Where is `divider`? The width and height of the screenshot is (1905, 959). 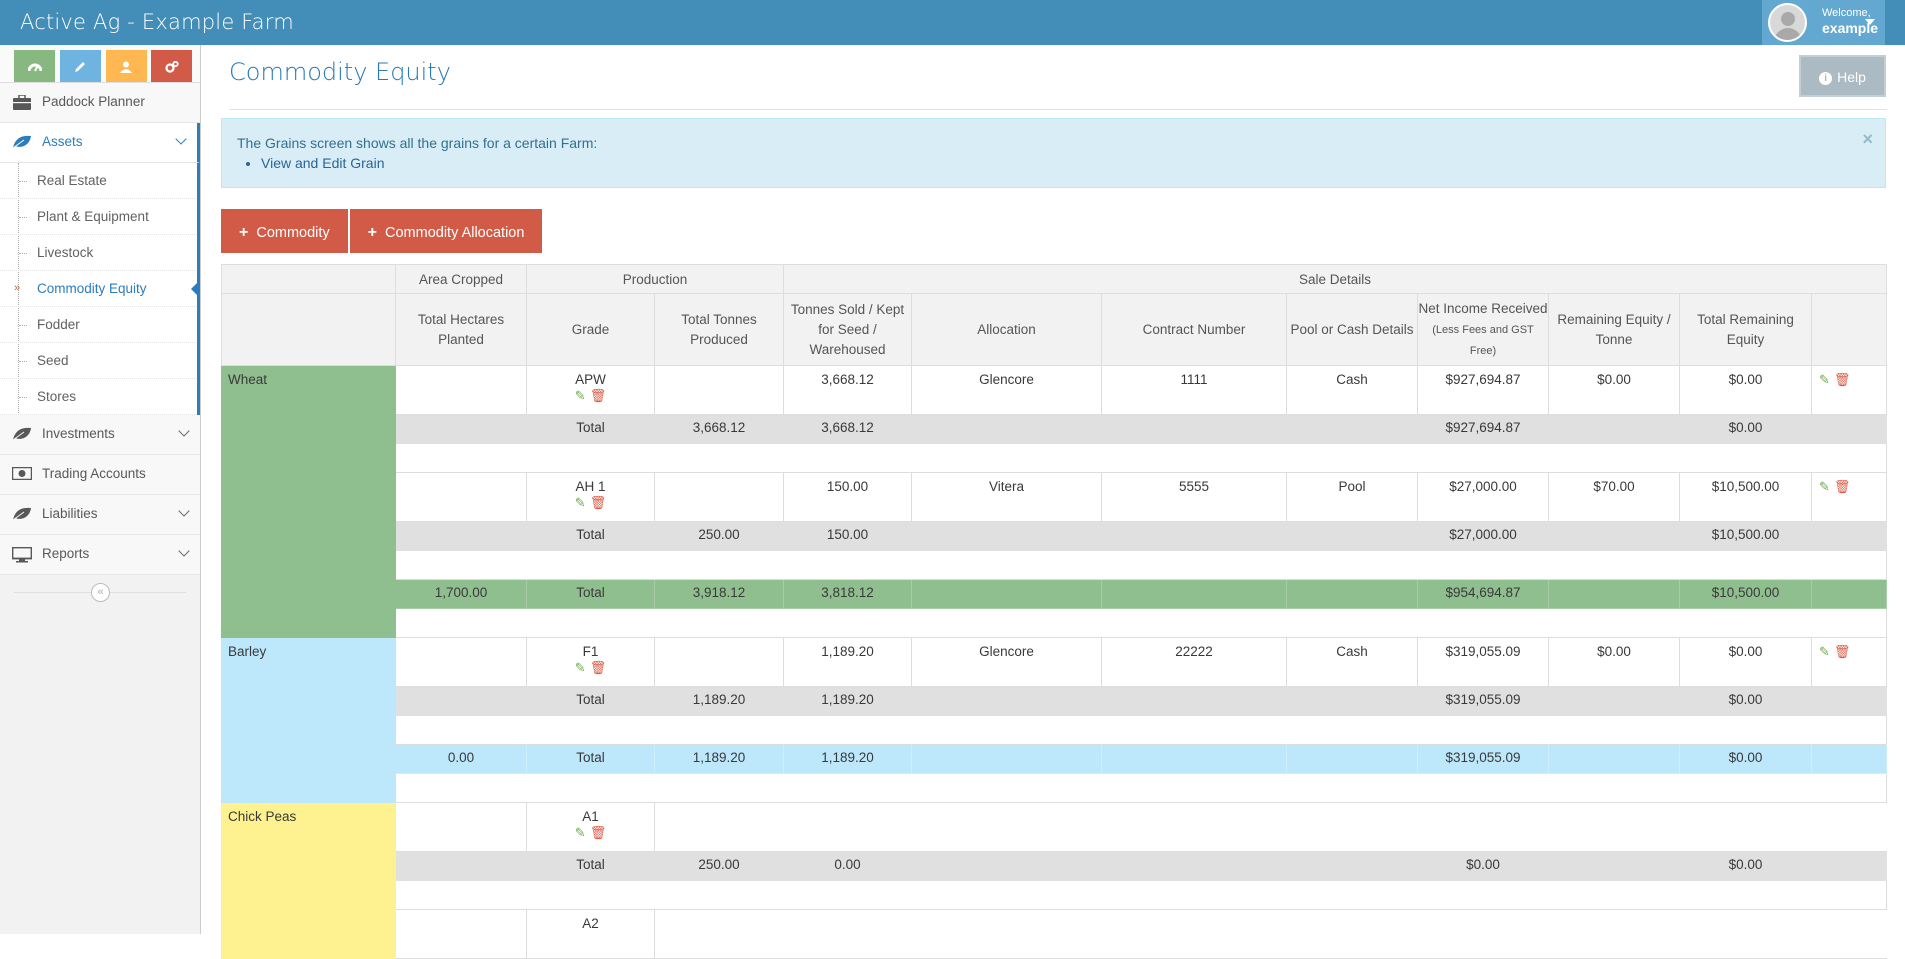
divider is located at coordinates (1058, 109).